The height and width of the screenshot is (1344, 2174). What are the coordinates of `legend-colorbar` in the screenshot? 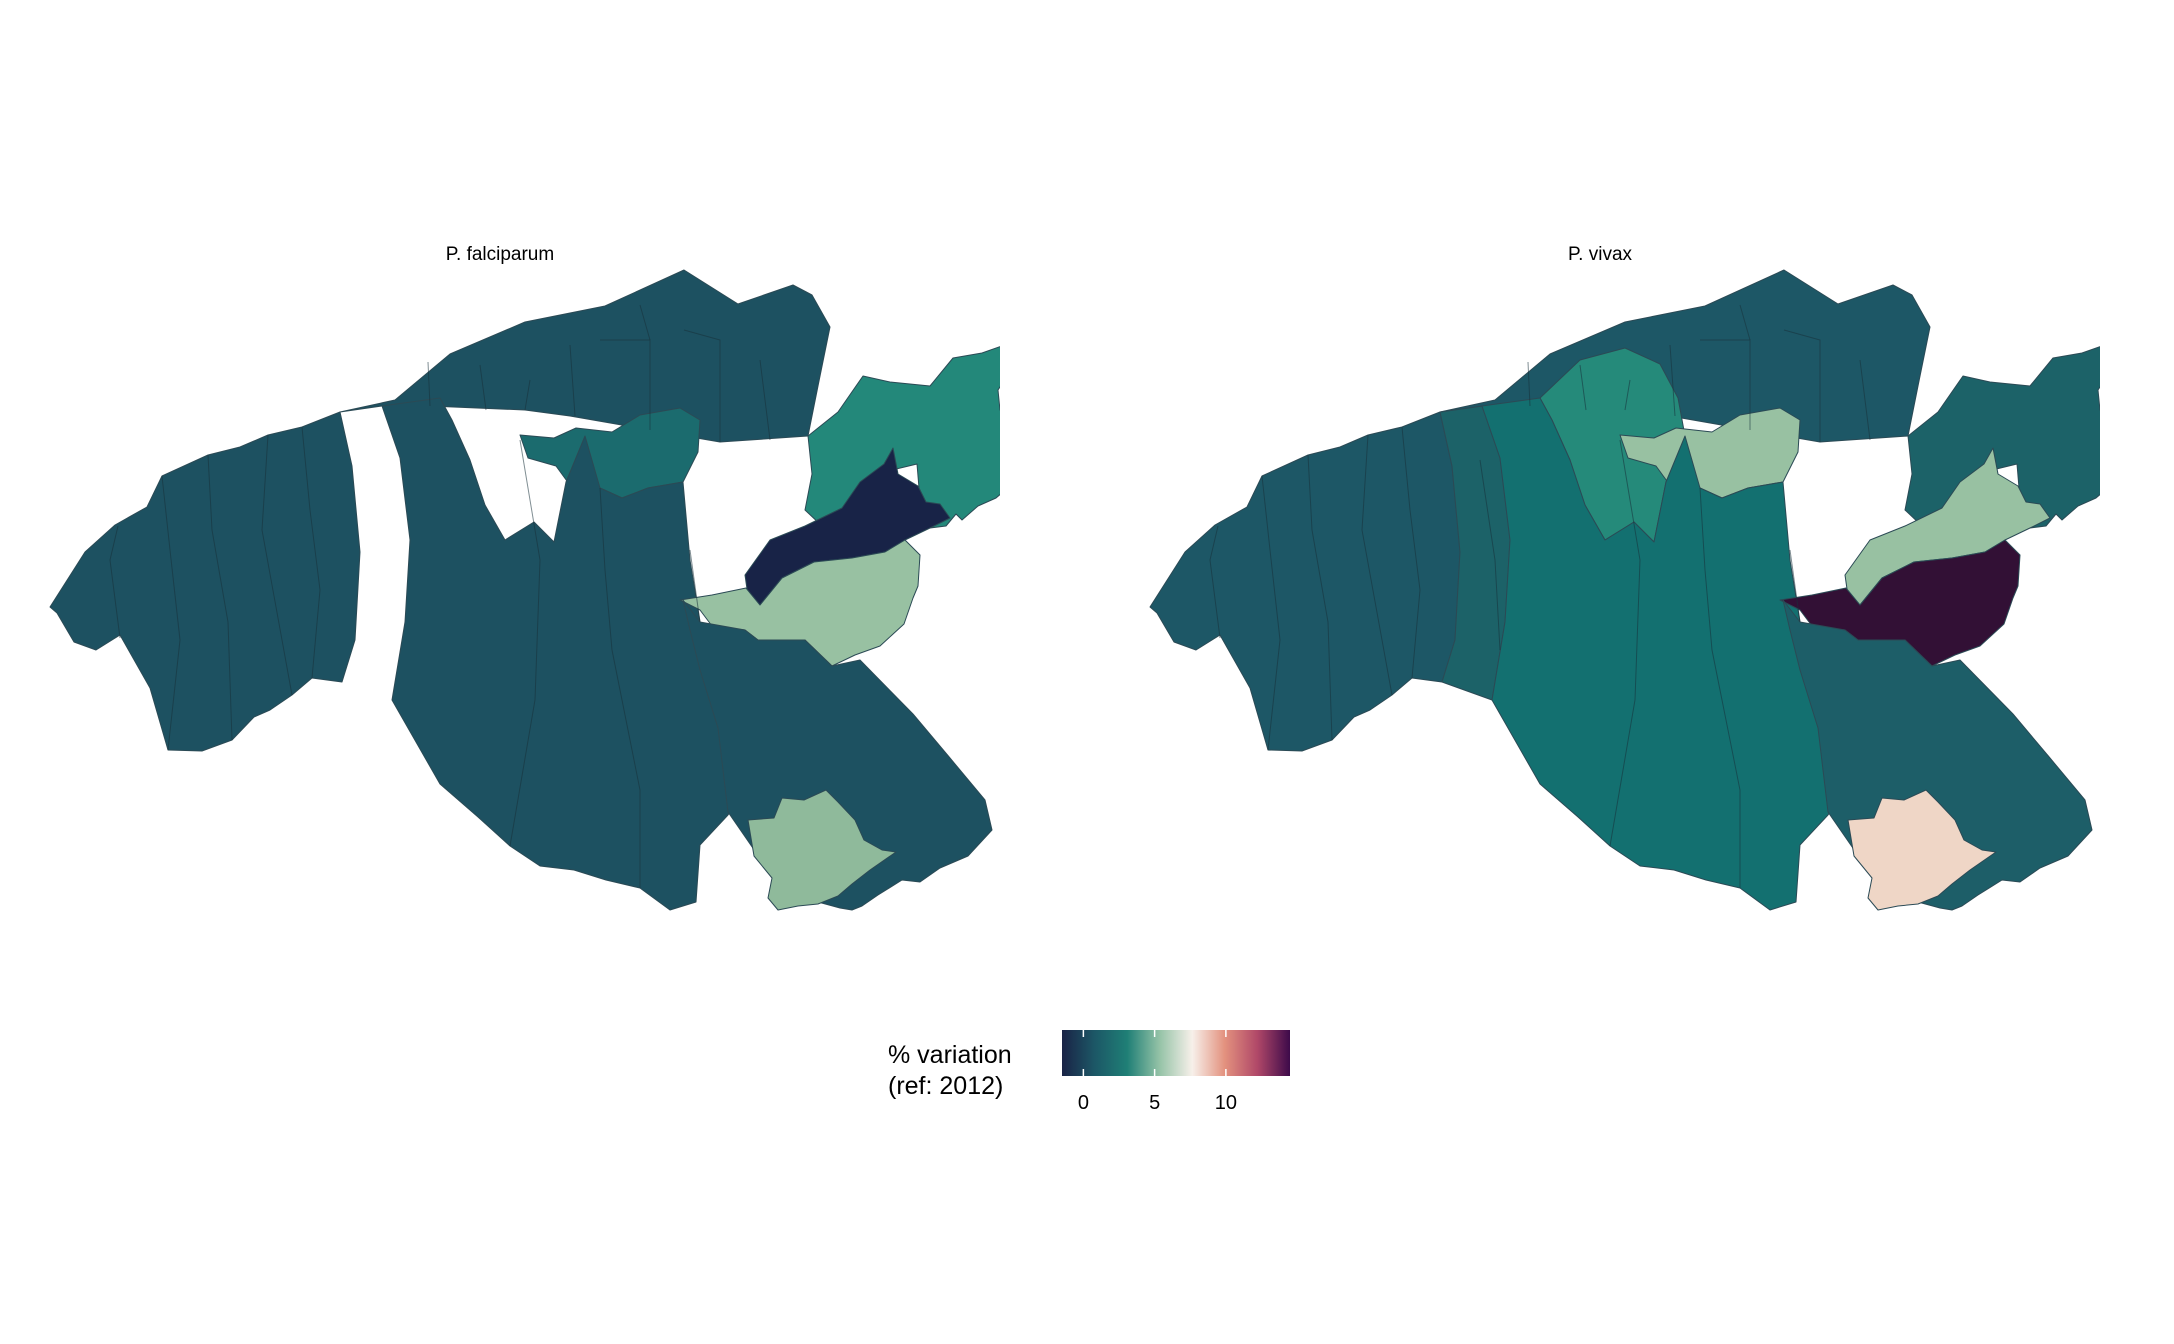 It's located at (1176, 1053).